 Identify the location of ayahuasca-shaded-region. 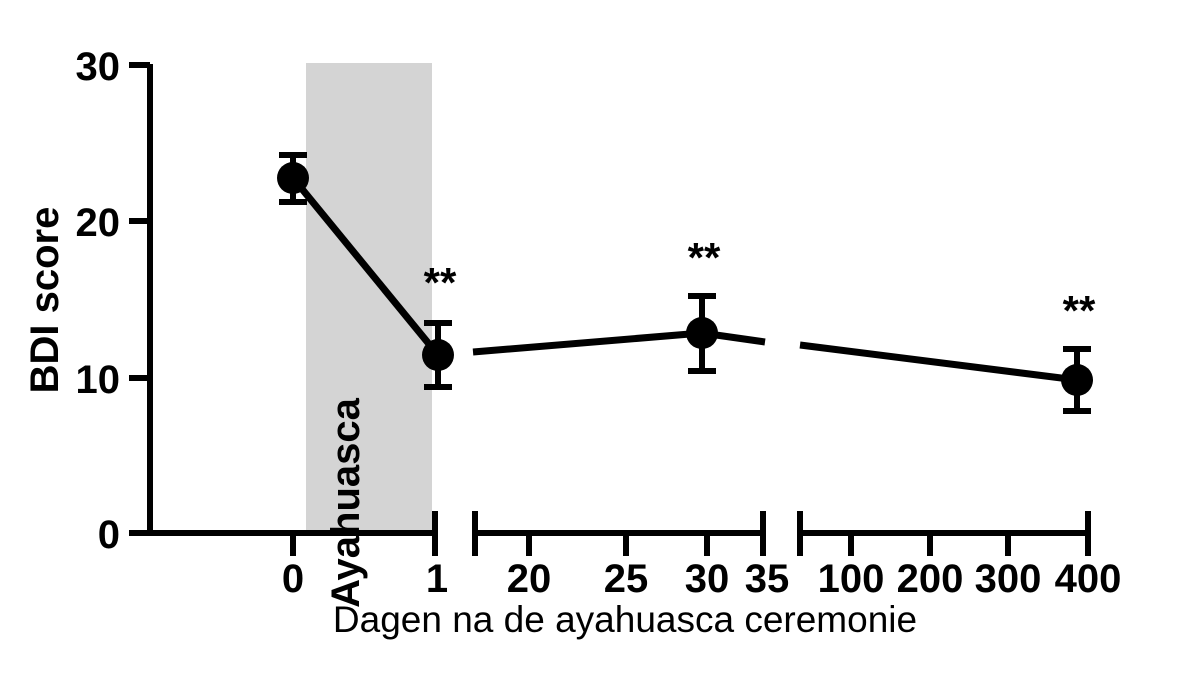
(369, 298).